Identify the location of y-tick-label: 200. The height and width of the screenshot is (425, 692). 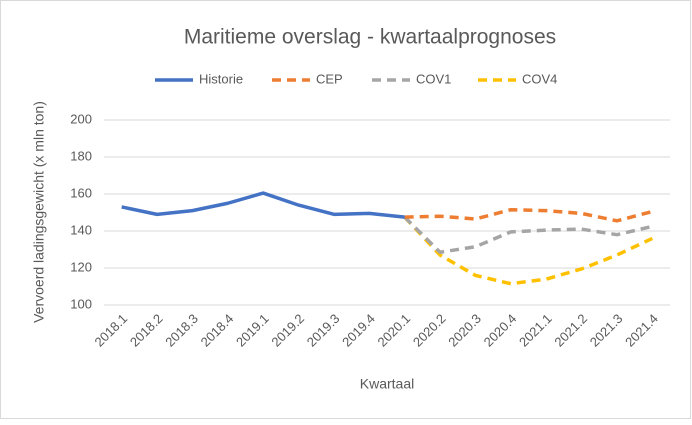
(81, 118).